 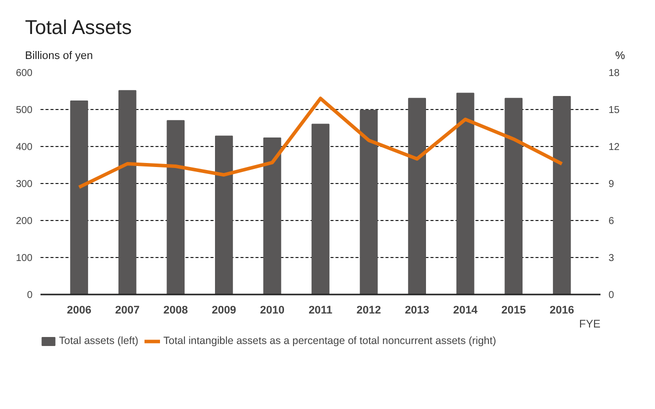 What do you see at coordinates (127, 310) in the screenshot?
I see `x-tick-label: 2007` at bounding box center [127, 310].